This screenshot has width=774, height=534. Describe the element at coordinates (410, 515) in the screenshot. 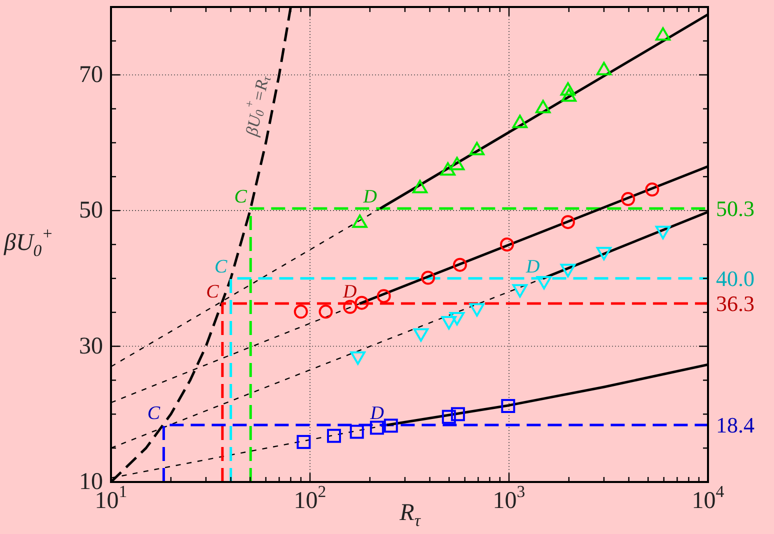

I see `x-axis-title: R$_{τ}$` at that location.